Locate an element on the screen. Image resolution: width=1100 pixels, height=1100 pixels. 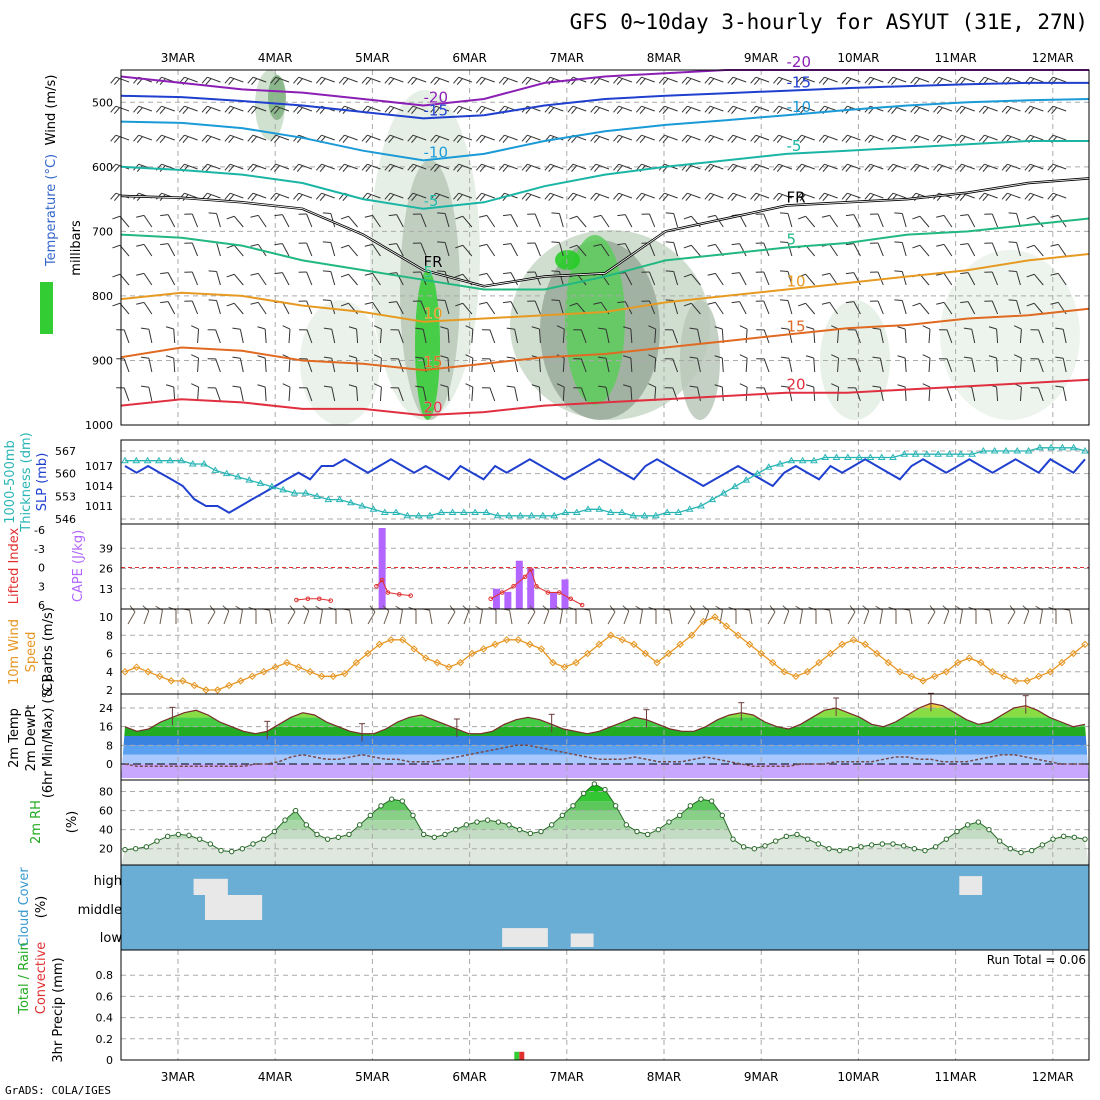
precip-tick-label: 0.4 is located at coordinates (105, 1018).